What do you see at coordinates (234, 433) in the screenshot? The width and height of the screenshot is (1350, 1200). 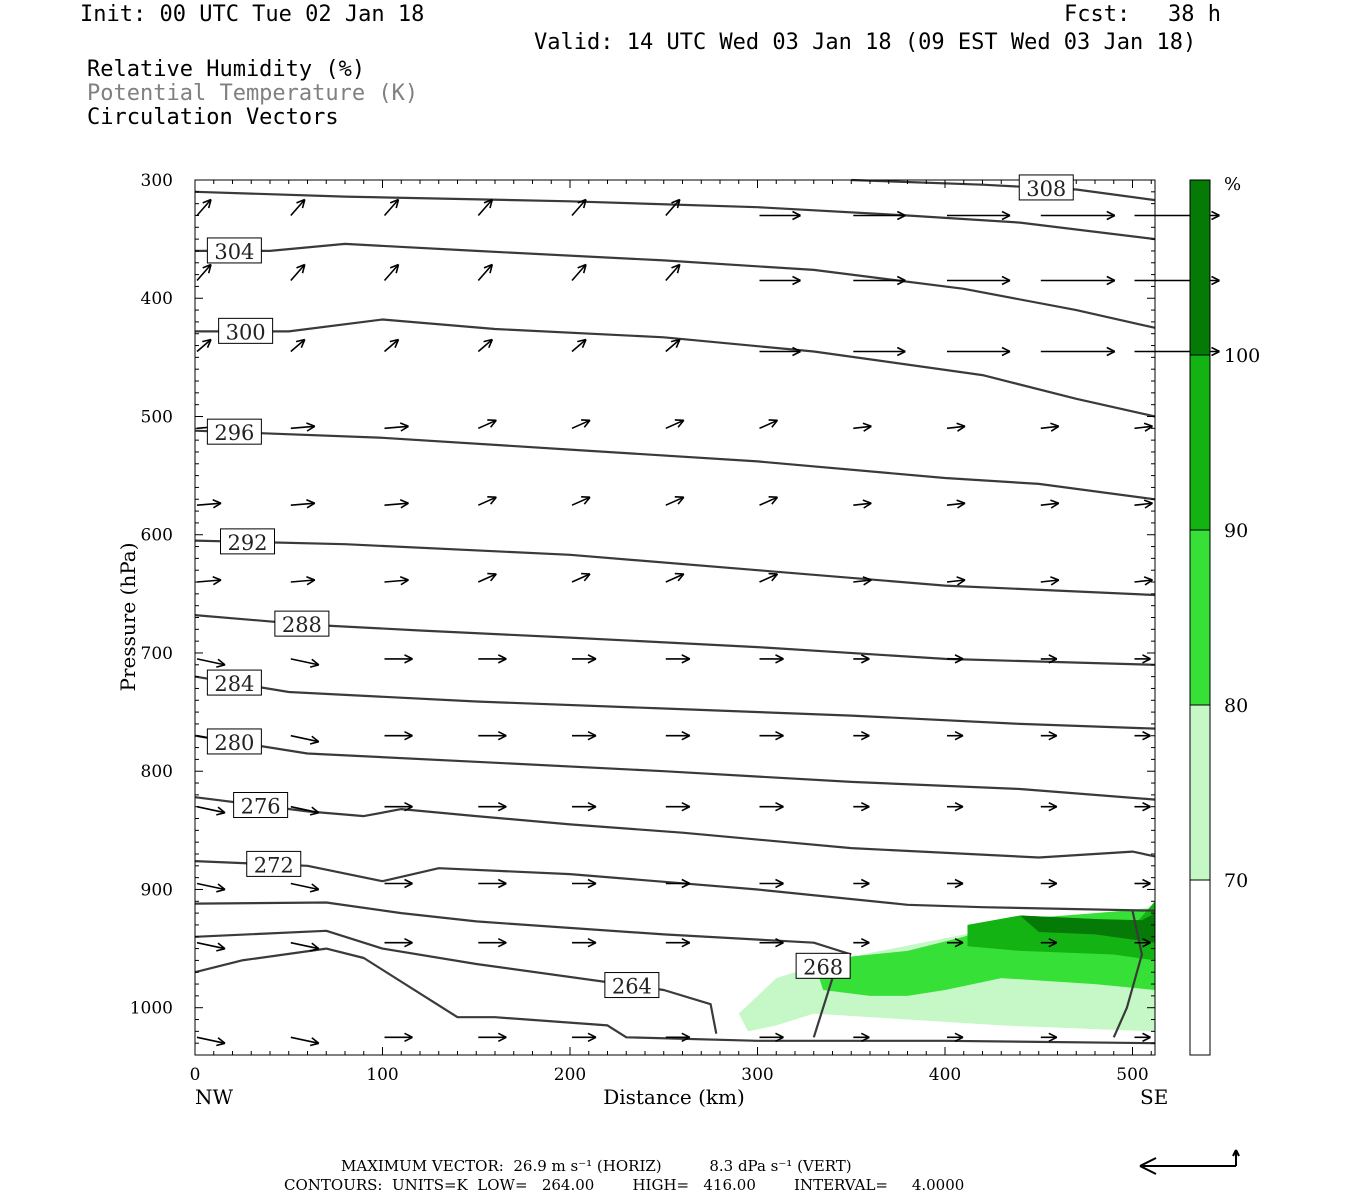 I see `contour-label-296: 296` at bounding box center [234, 433].